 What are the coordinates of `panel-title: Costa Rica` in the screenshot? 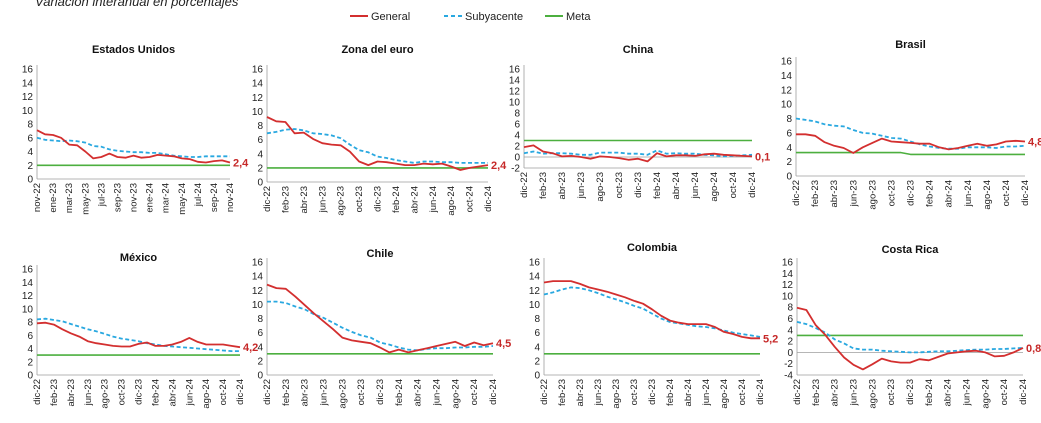 It's located at (911, 250).